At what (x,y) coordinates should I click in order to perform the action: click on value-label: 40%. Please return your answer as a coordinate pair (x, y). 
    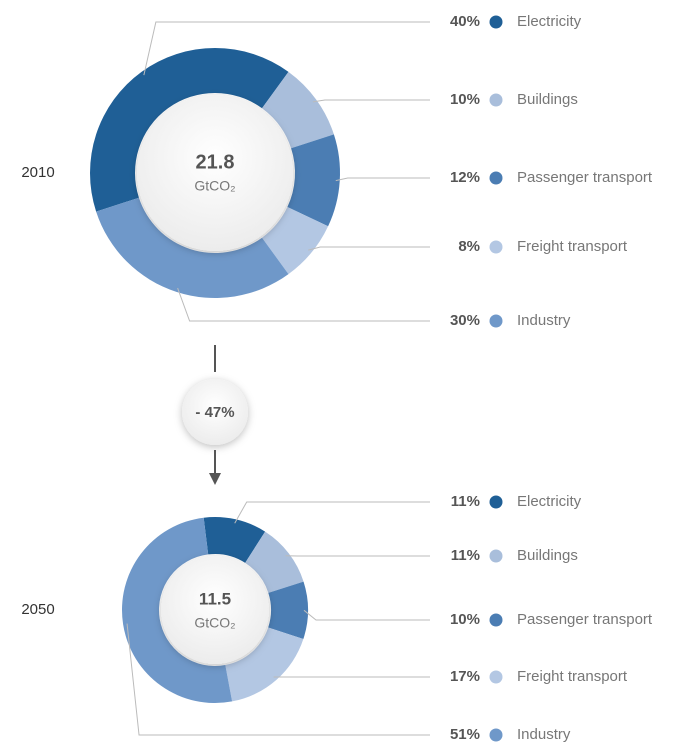
    Looking at the image, I should click on (465, 21).